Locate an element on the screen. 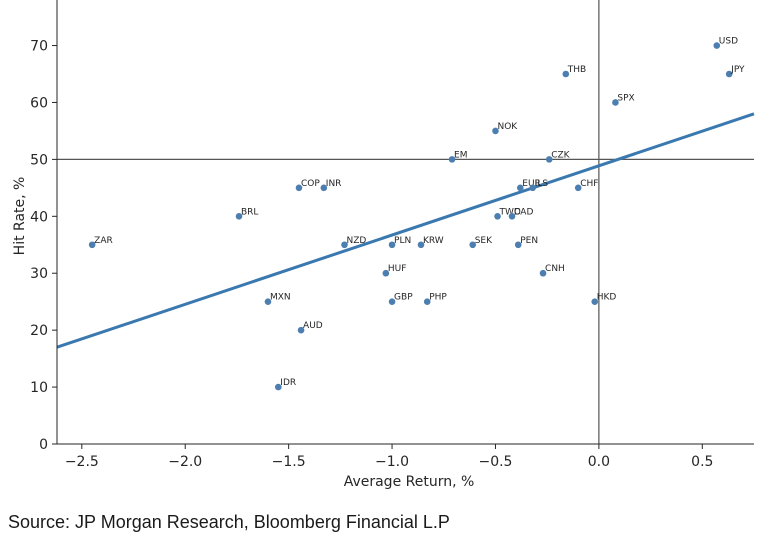 This screenshot has width=770, height=546. data-point-nzd: NZD is located at coordinates (353, 242).